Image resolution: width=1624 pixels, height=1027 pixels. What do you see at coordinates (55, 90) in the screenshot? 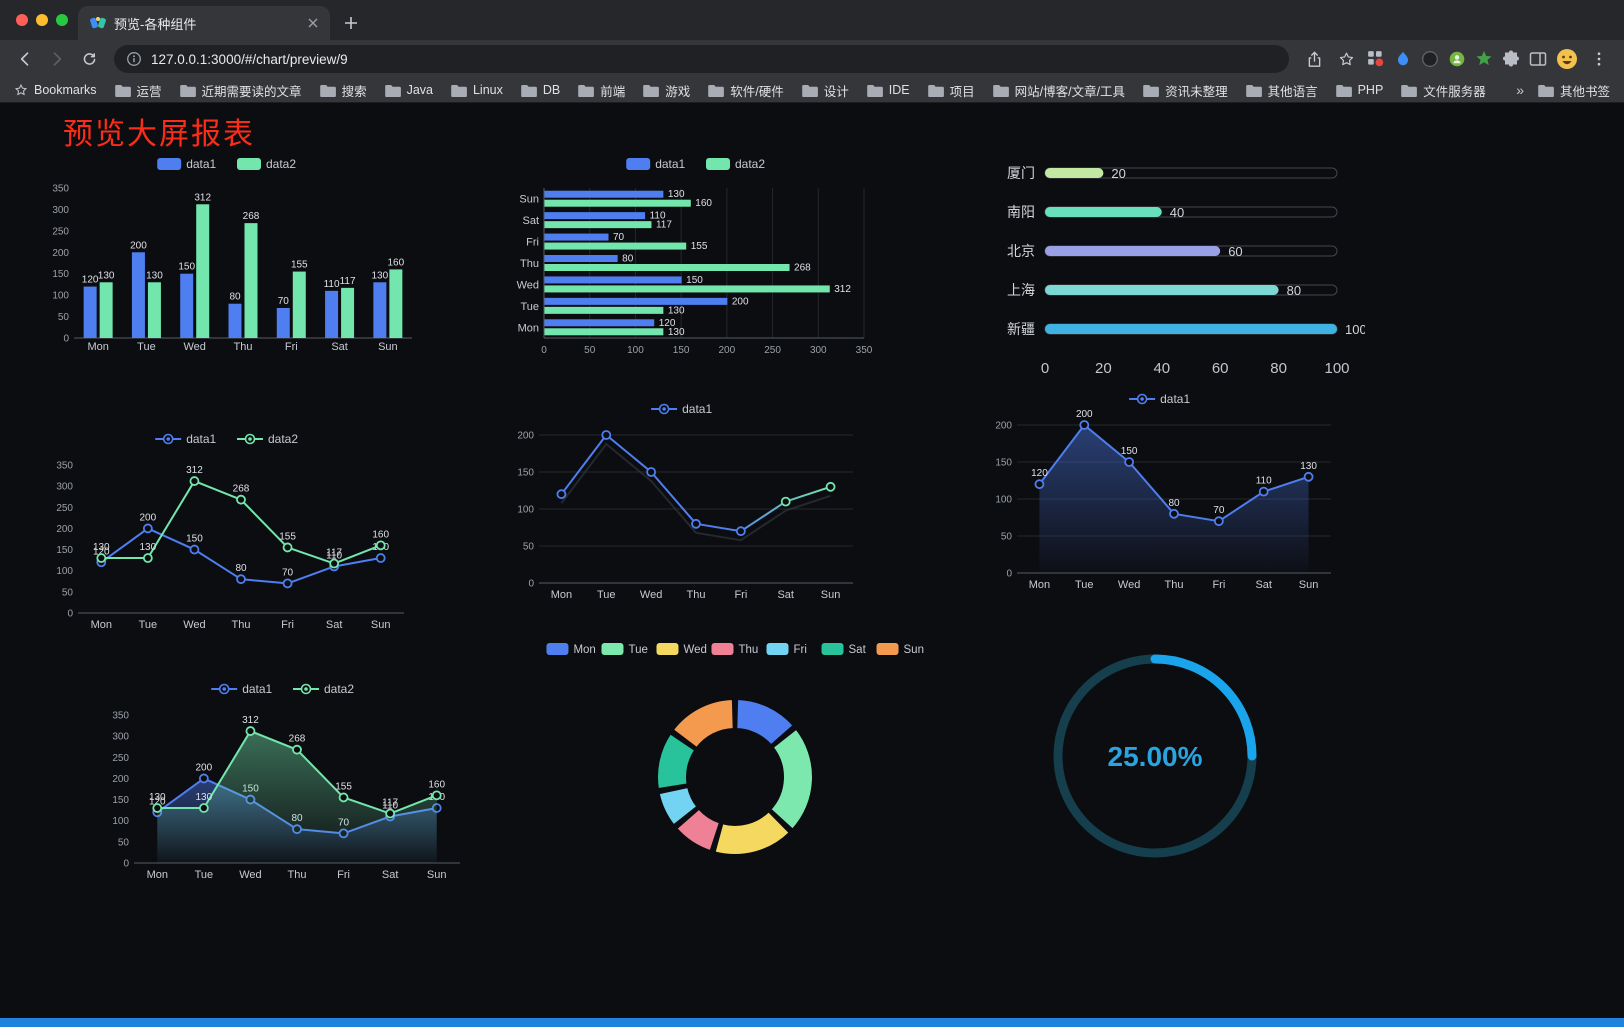
I see `bookmarks-manager: Bookmarks` at bounding box center [55, 90].